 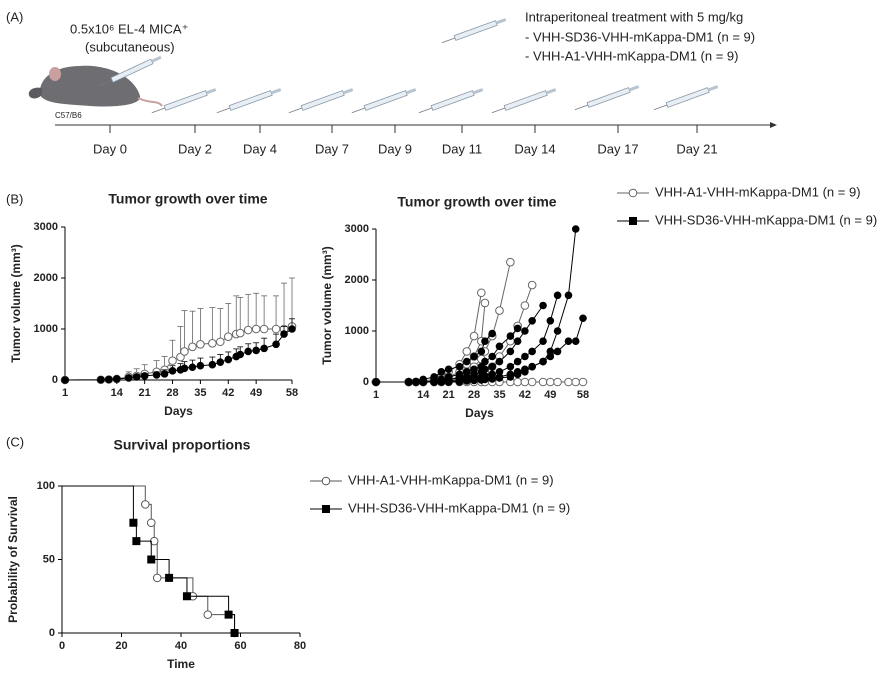 I want to click on strain-label: C57/B6, so click(x=68, y=115).